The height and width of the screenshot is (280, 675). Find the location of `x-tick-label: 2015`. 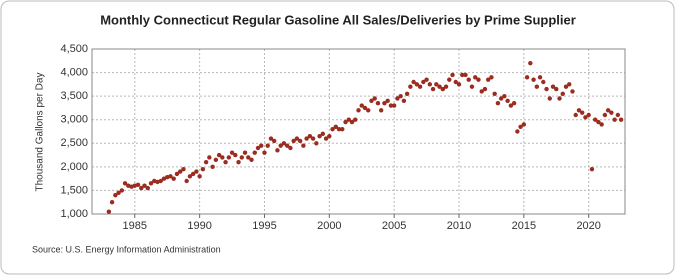

x-tick-label: 2015 is located at coordinates (524, 226).